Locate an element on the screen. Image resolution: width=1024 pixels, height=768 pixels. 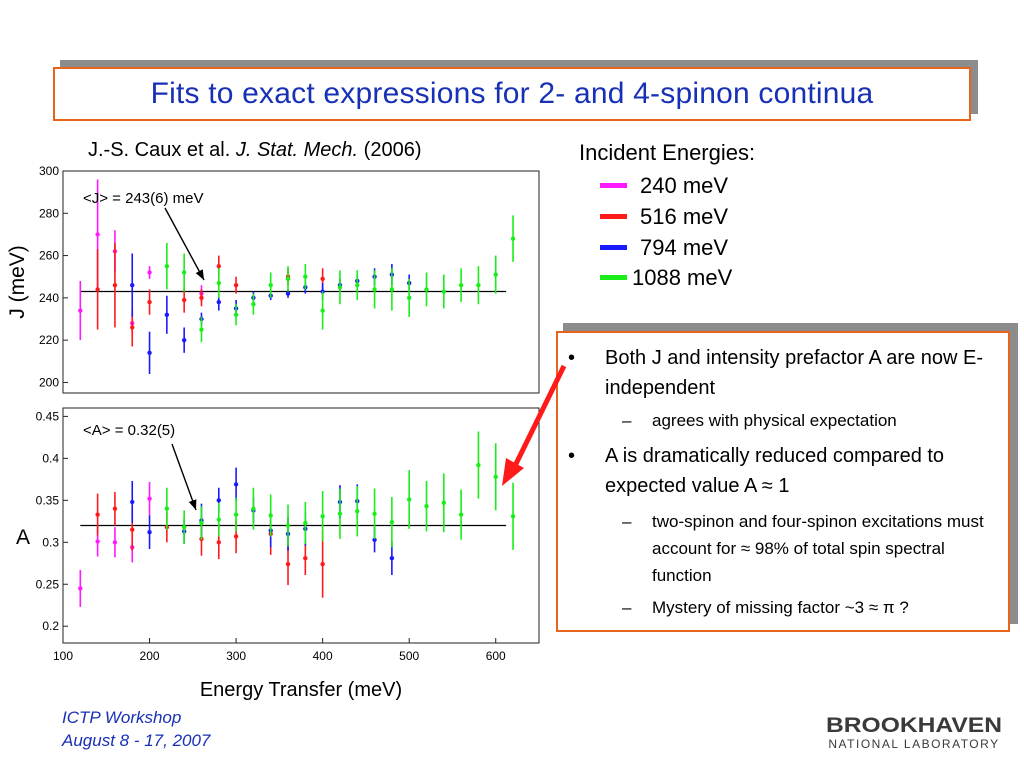
pointer-arrow-head is located at coordinates (513, 472).